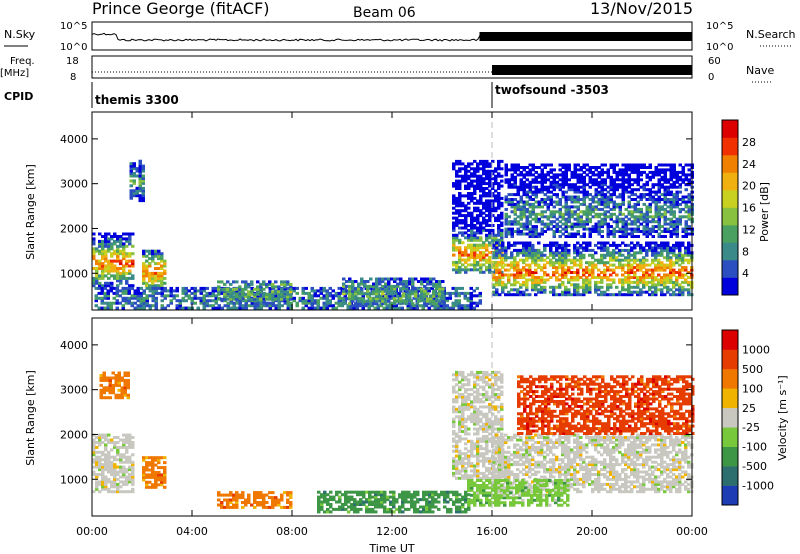 Image resolution: width=800 pixels, height=554 pixels. Describe the element at coordinates (30, 212) in the screenshot. I see `power-ylabel: Slant Range [km]` at that location.